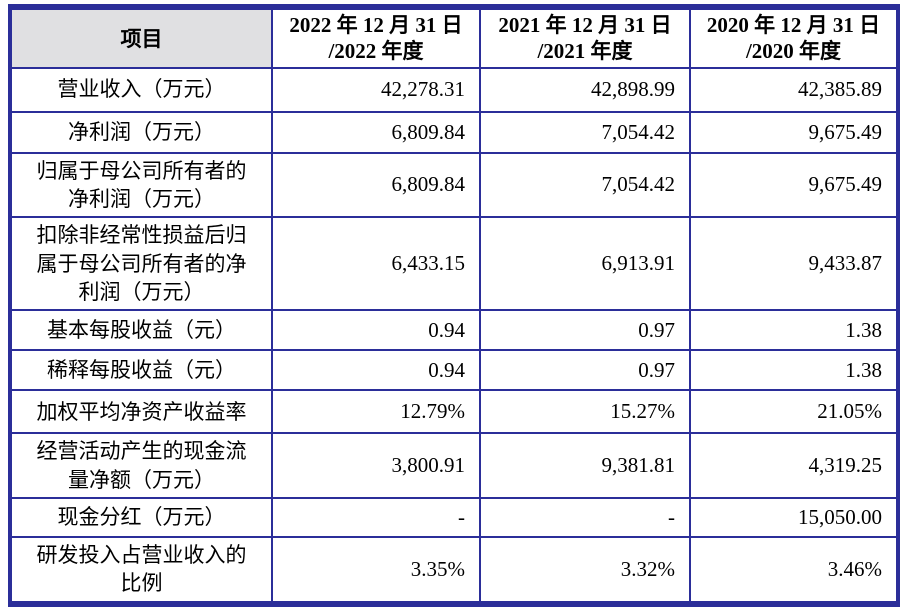  Describe the element at coordinates (376, 37) in the screenshot. I see `header-cell-2022: 2022 年 12 月 31 日 /2022 年度` at that location.